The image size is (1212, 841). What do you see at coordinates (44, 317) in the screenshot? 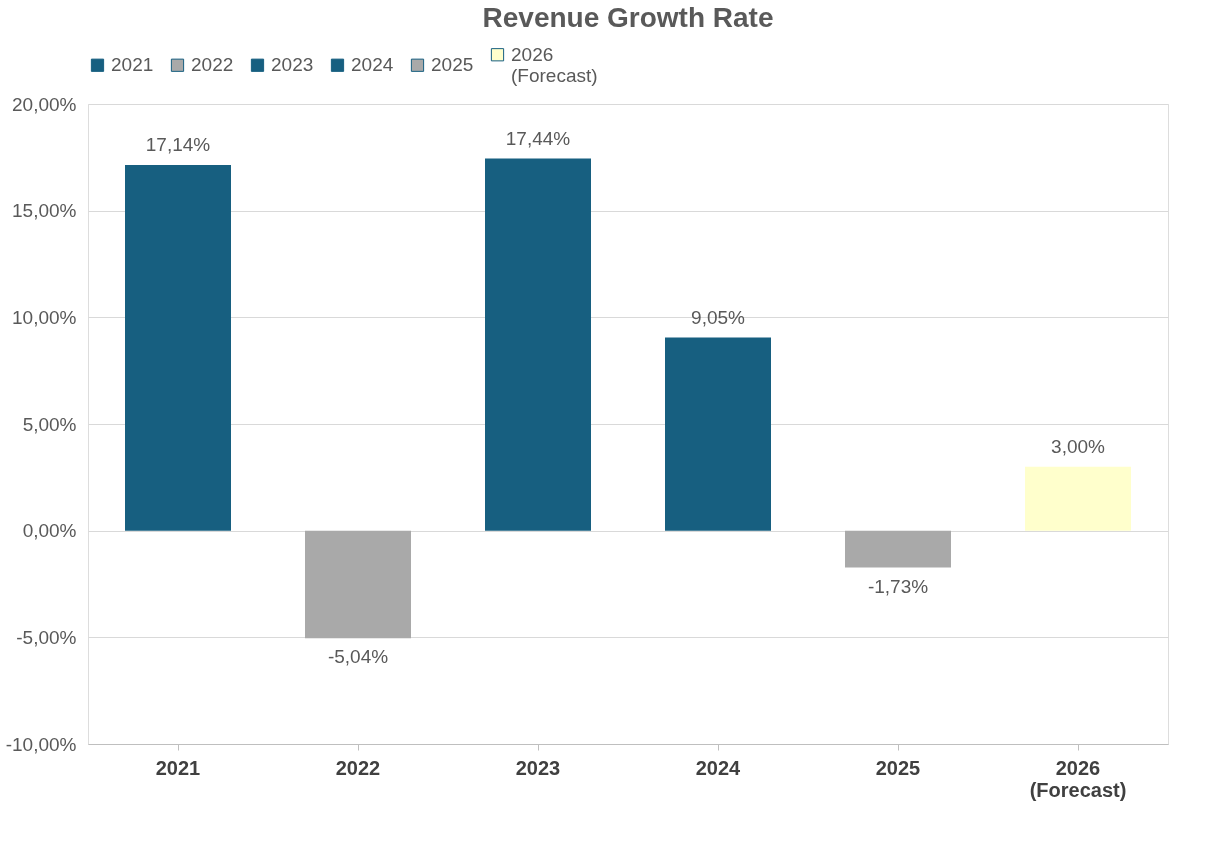
I see `y-tick-label: 10,00%` at bounding box center [44, 317].